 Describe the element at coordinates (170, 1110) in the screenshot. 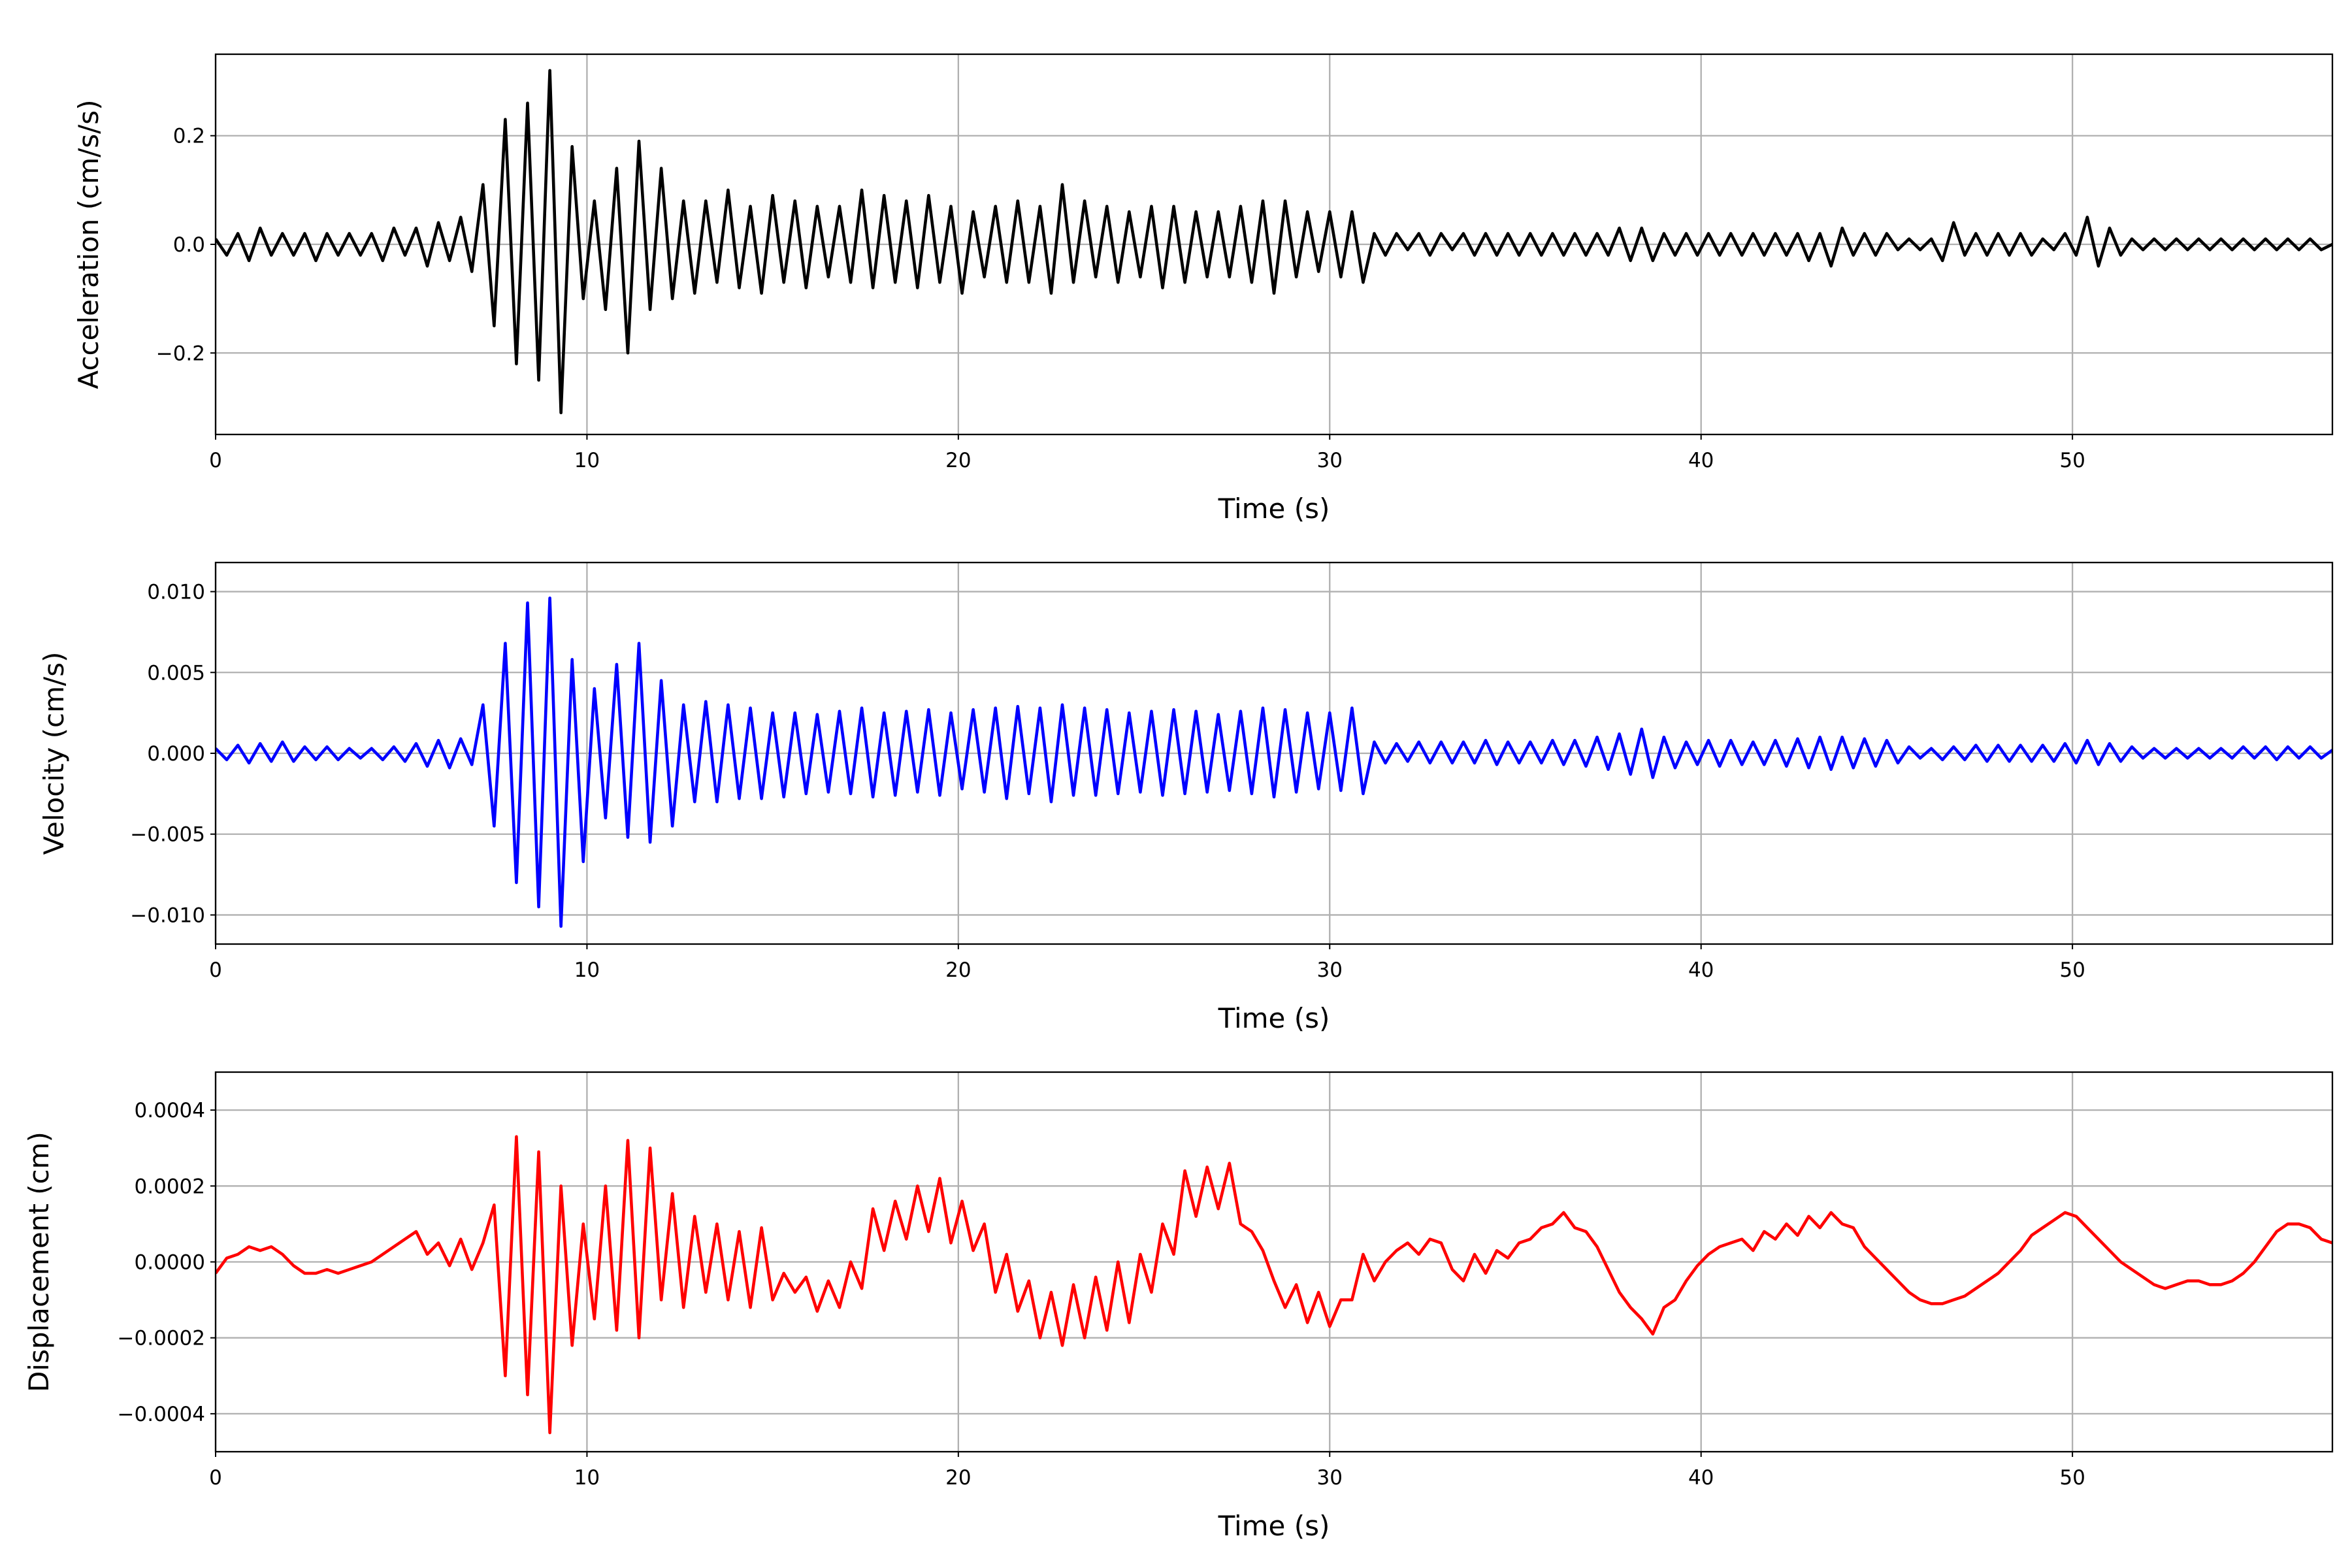

I see `y-tick-label: 0.0004` at that location.